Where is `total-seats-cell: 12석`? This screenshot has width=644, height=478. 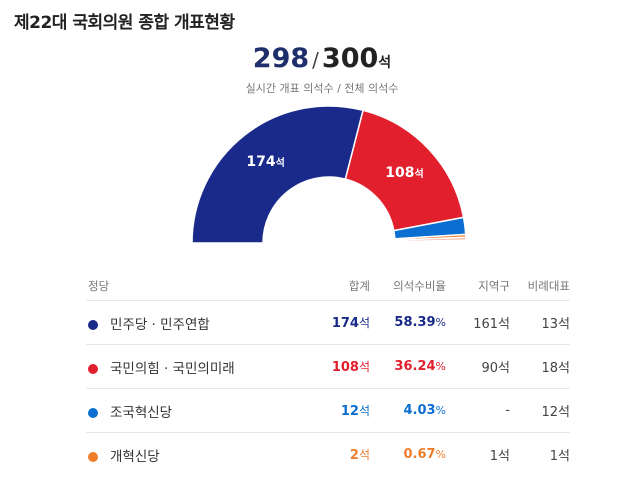 total-seats-cell: 12석 is located at coordinates (340, 410).